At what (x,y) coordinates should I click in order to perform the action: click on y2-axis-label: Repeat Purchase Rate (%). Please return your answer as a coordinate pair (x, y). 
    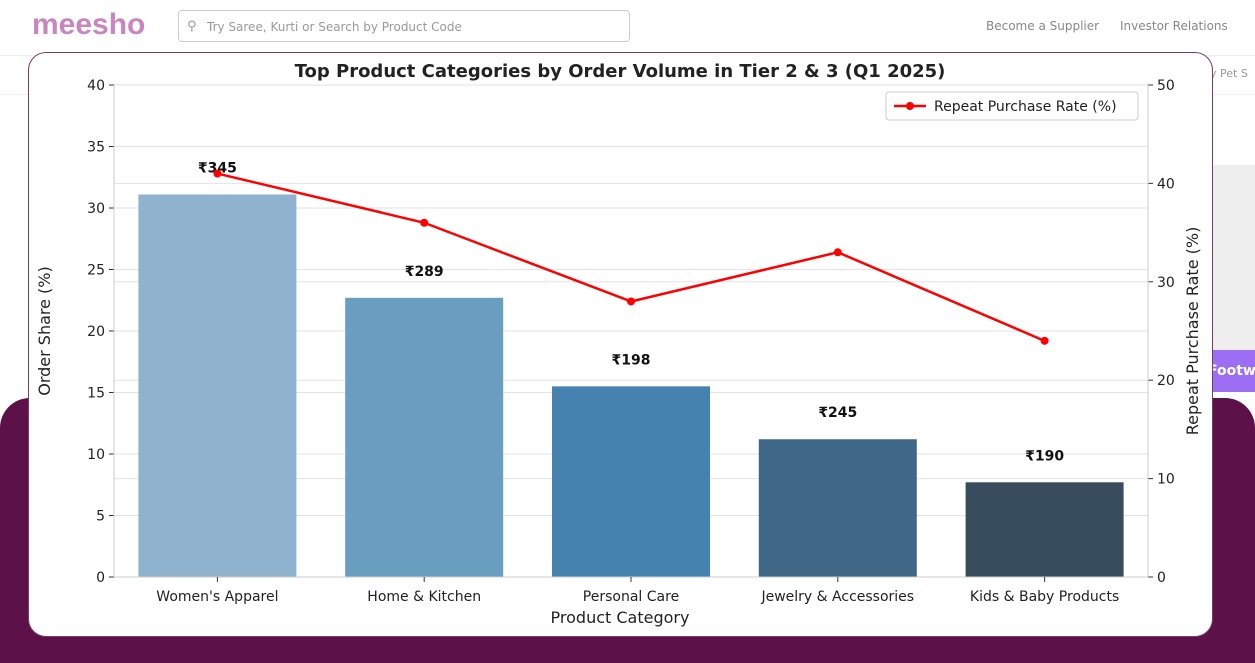
    Looking at the image, I should click on (1192, 331).